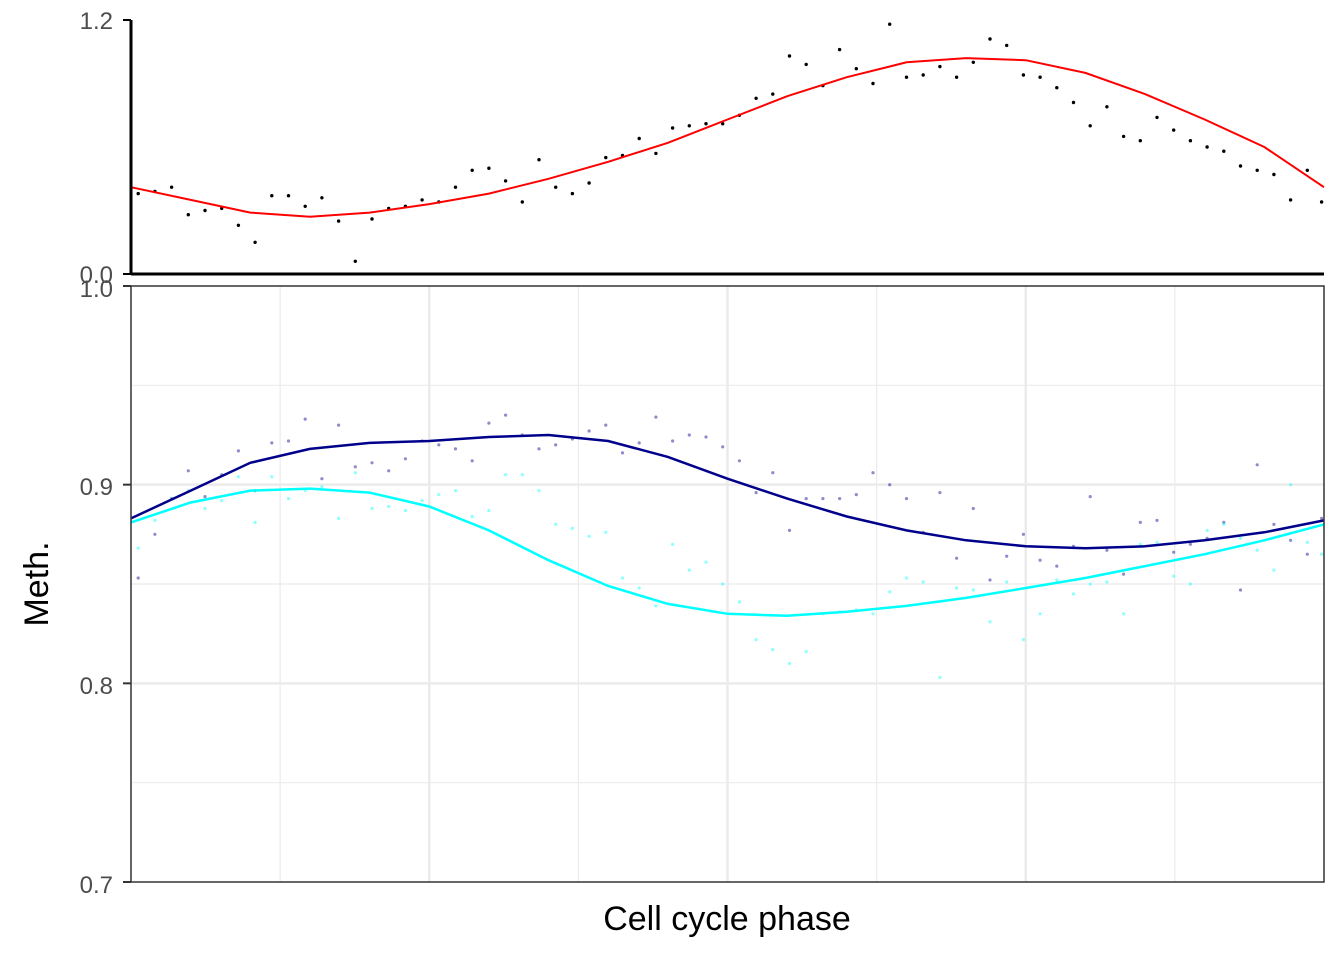 The width and height of the screenshot is (1344, 960). What do you see at coordinates (727, 919) in the screenshot?
I see `x-axis-title: Cell cycle phase` at bounding box center [727, 919].